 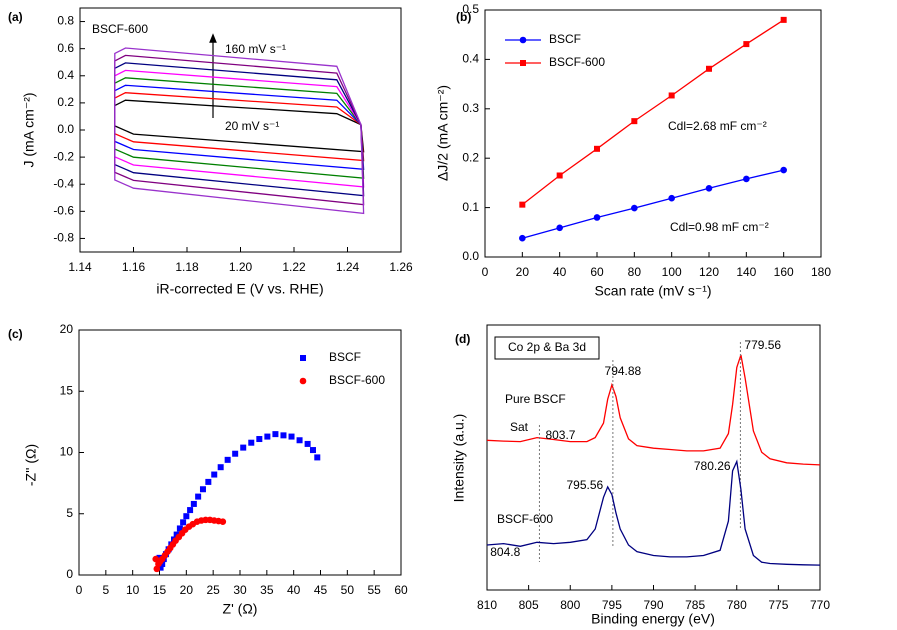 What do you see at coordinates (65, 102) in the screenshot?
I see `y-tick-label: 0.2` at bounding box center [65, 102].